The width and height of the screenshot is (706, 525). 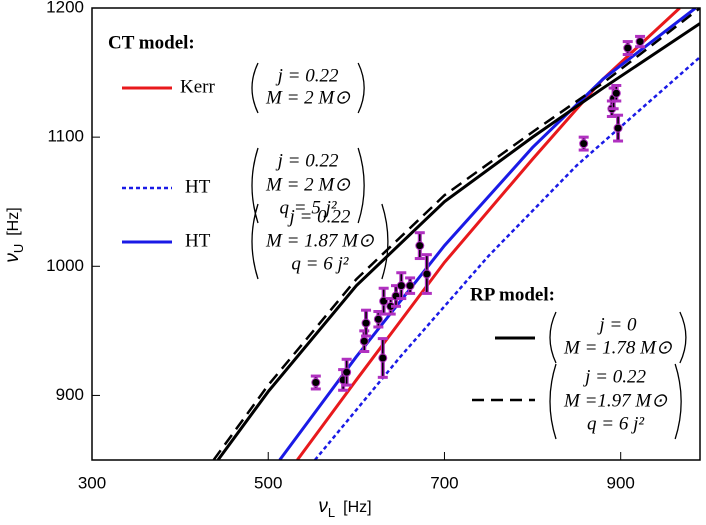 I want to click on y-axis-label: νU [Hz], so click(x=14, y=234).